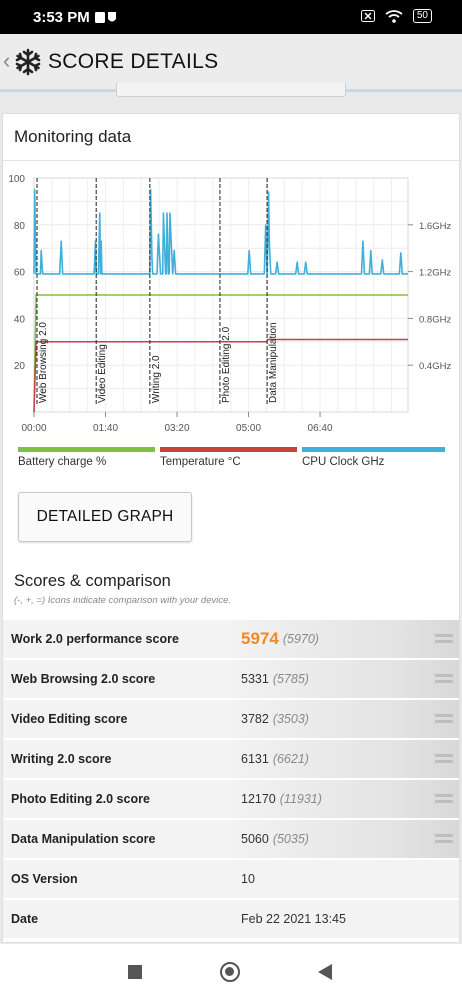 This screenshot has height=1000, width=462. I want to click on info-row-os-version: OS Version 10, so click(231, 880).